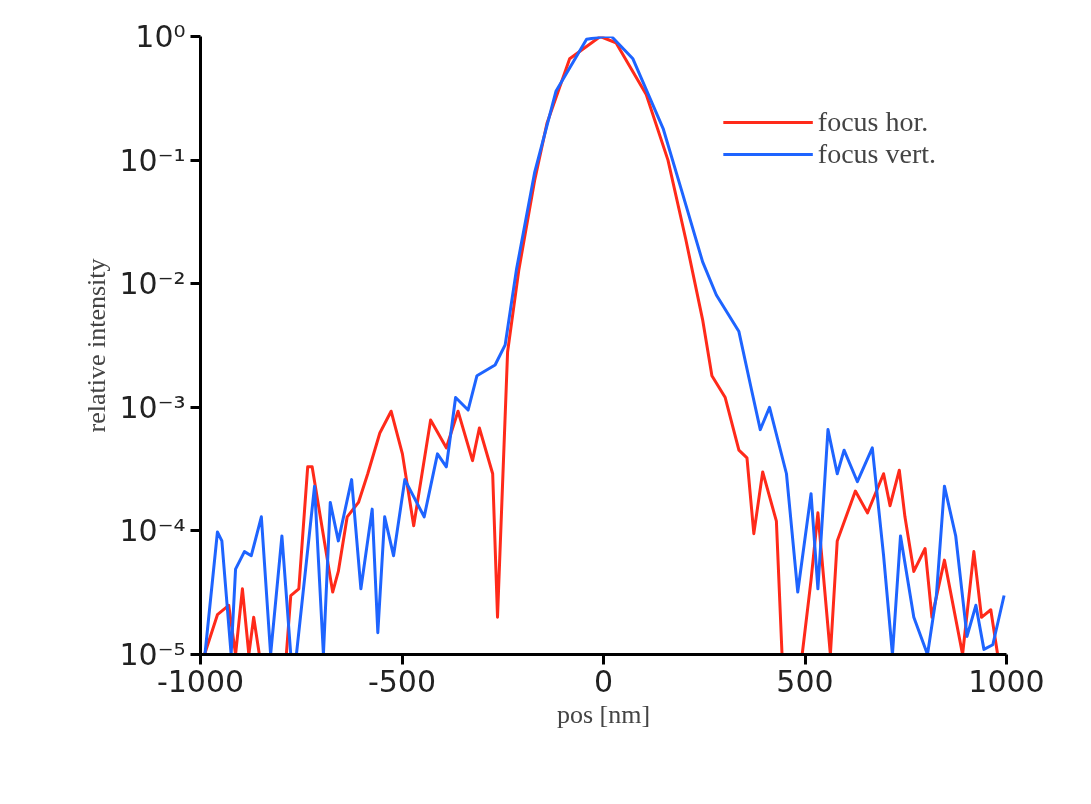 This screenshot has width=1091, height=804. I want to click on y-tick-label: 10⁻⁴, so click(152, 531).